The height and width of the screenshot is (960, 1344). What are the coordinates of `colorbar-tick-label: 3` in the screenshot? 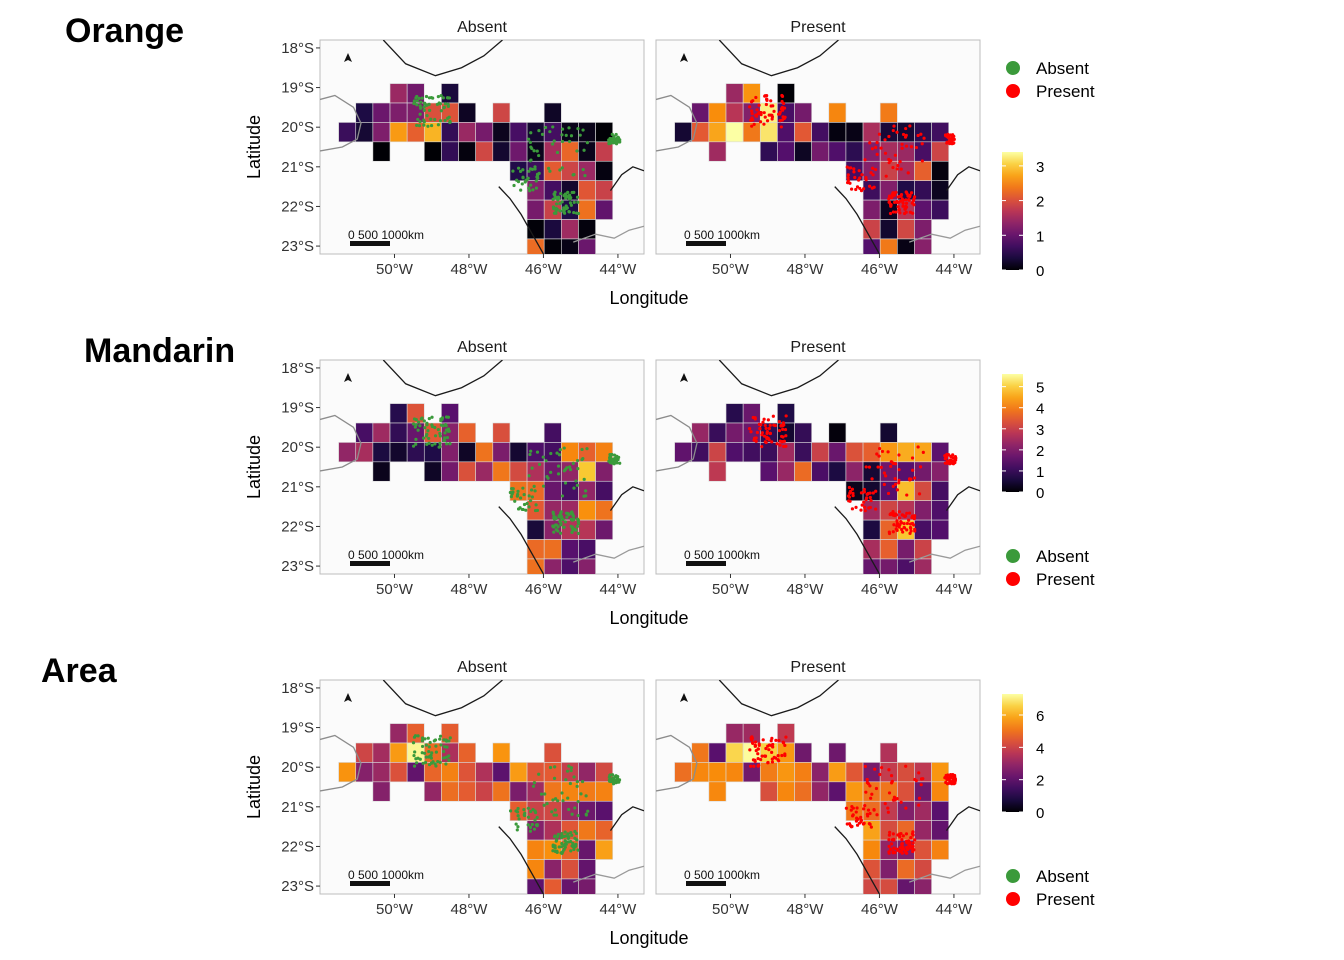 It's located at (1040, 430).